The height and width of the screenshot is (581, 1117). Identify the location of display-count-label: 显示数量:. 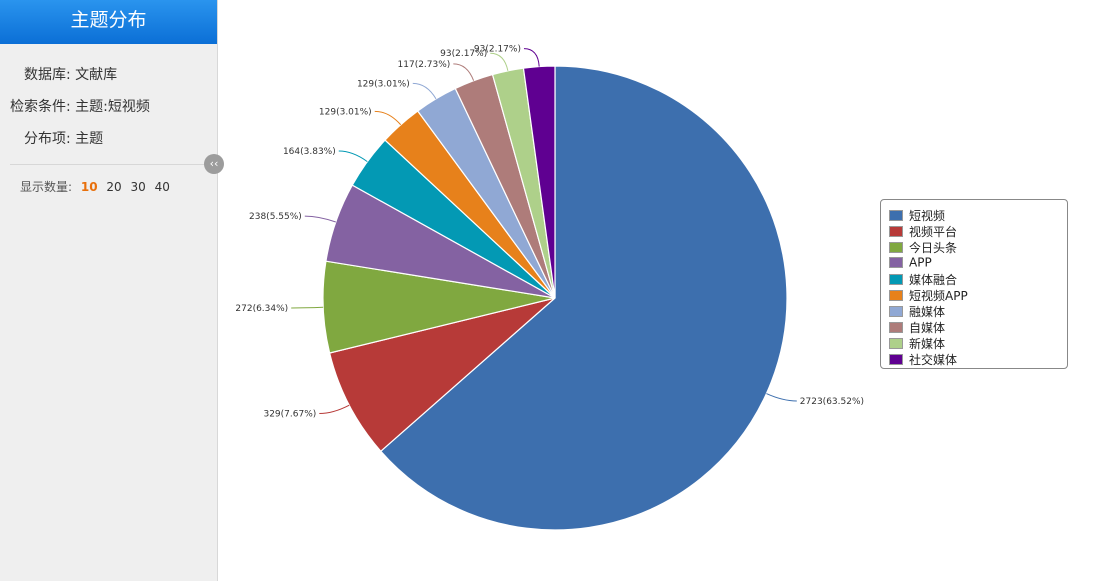
(46, 187).